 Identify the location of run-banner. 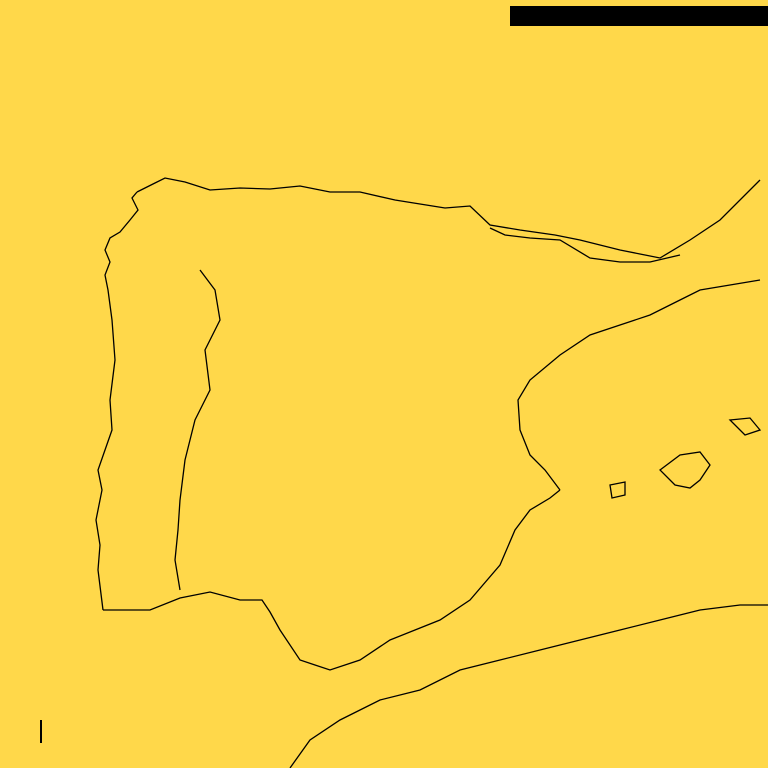
(639, 16).